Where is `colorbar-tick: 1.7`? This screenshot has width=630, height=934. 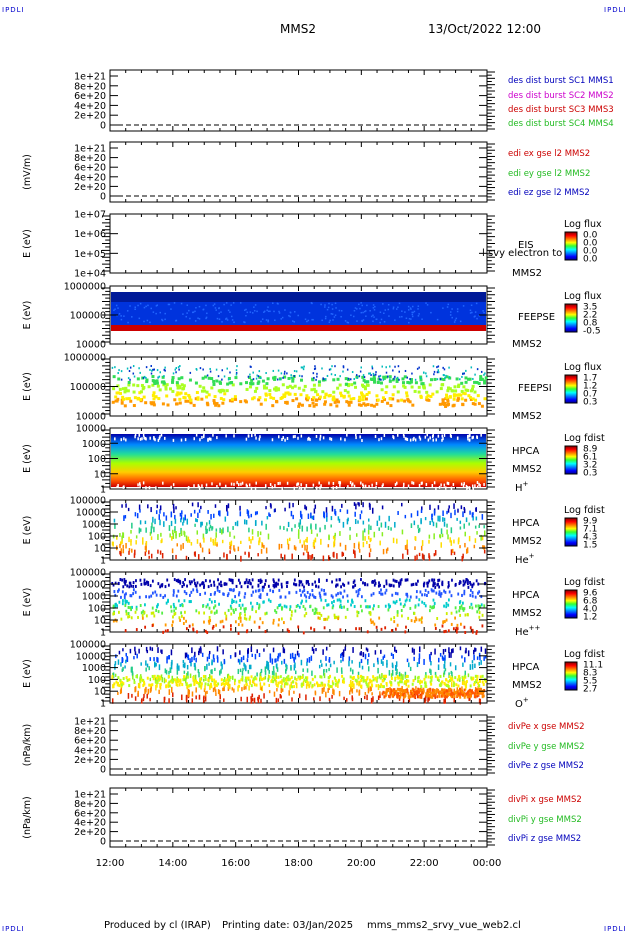
colorbar-tick: 1.7 is located at coordinates (590, 379).